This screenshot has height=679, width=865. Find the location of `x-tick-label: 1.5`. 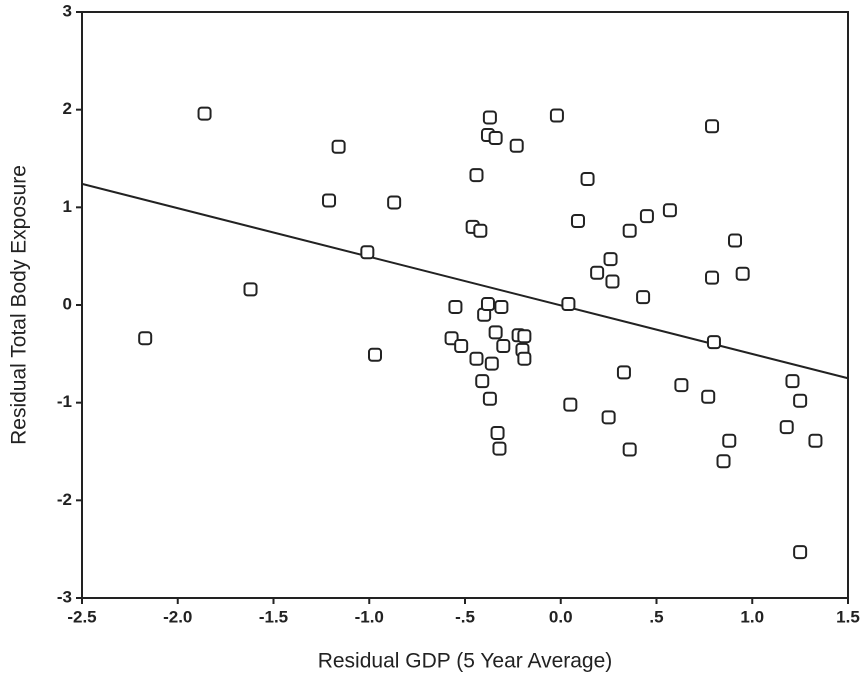

x-tick-label: 1.5 is located at coordinates (848, 616).